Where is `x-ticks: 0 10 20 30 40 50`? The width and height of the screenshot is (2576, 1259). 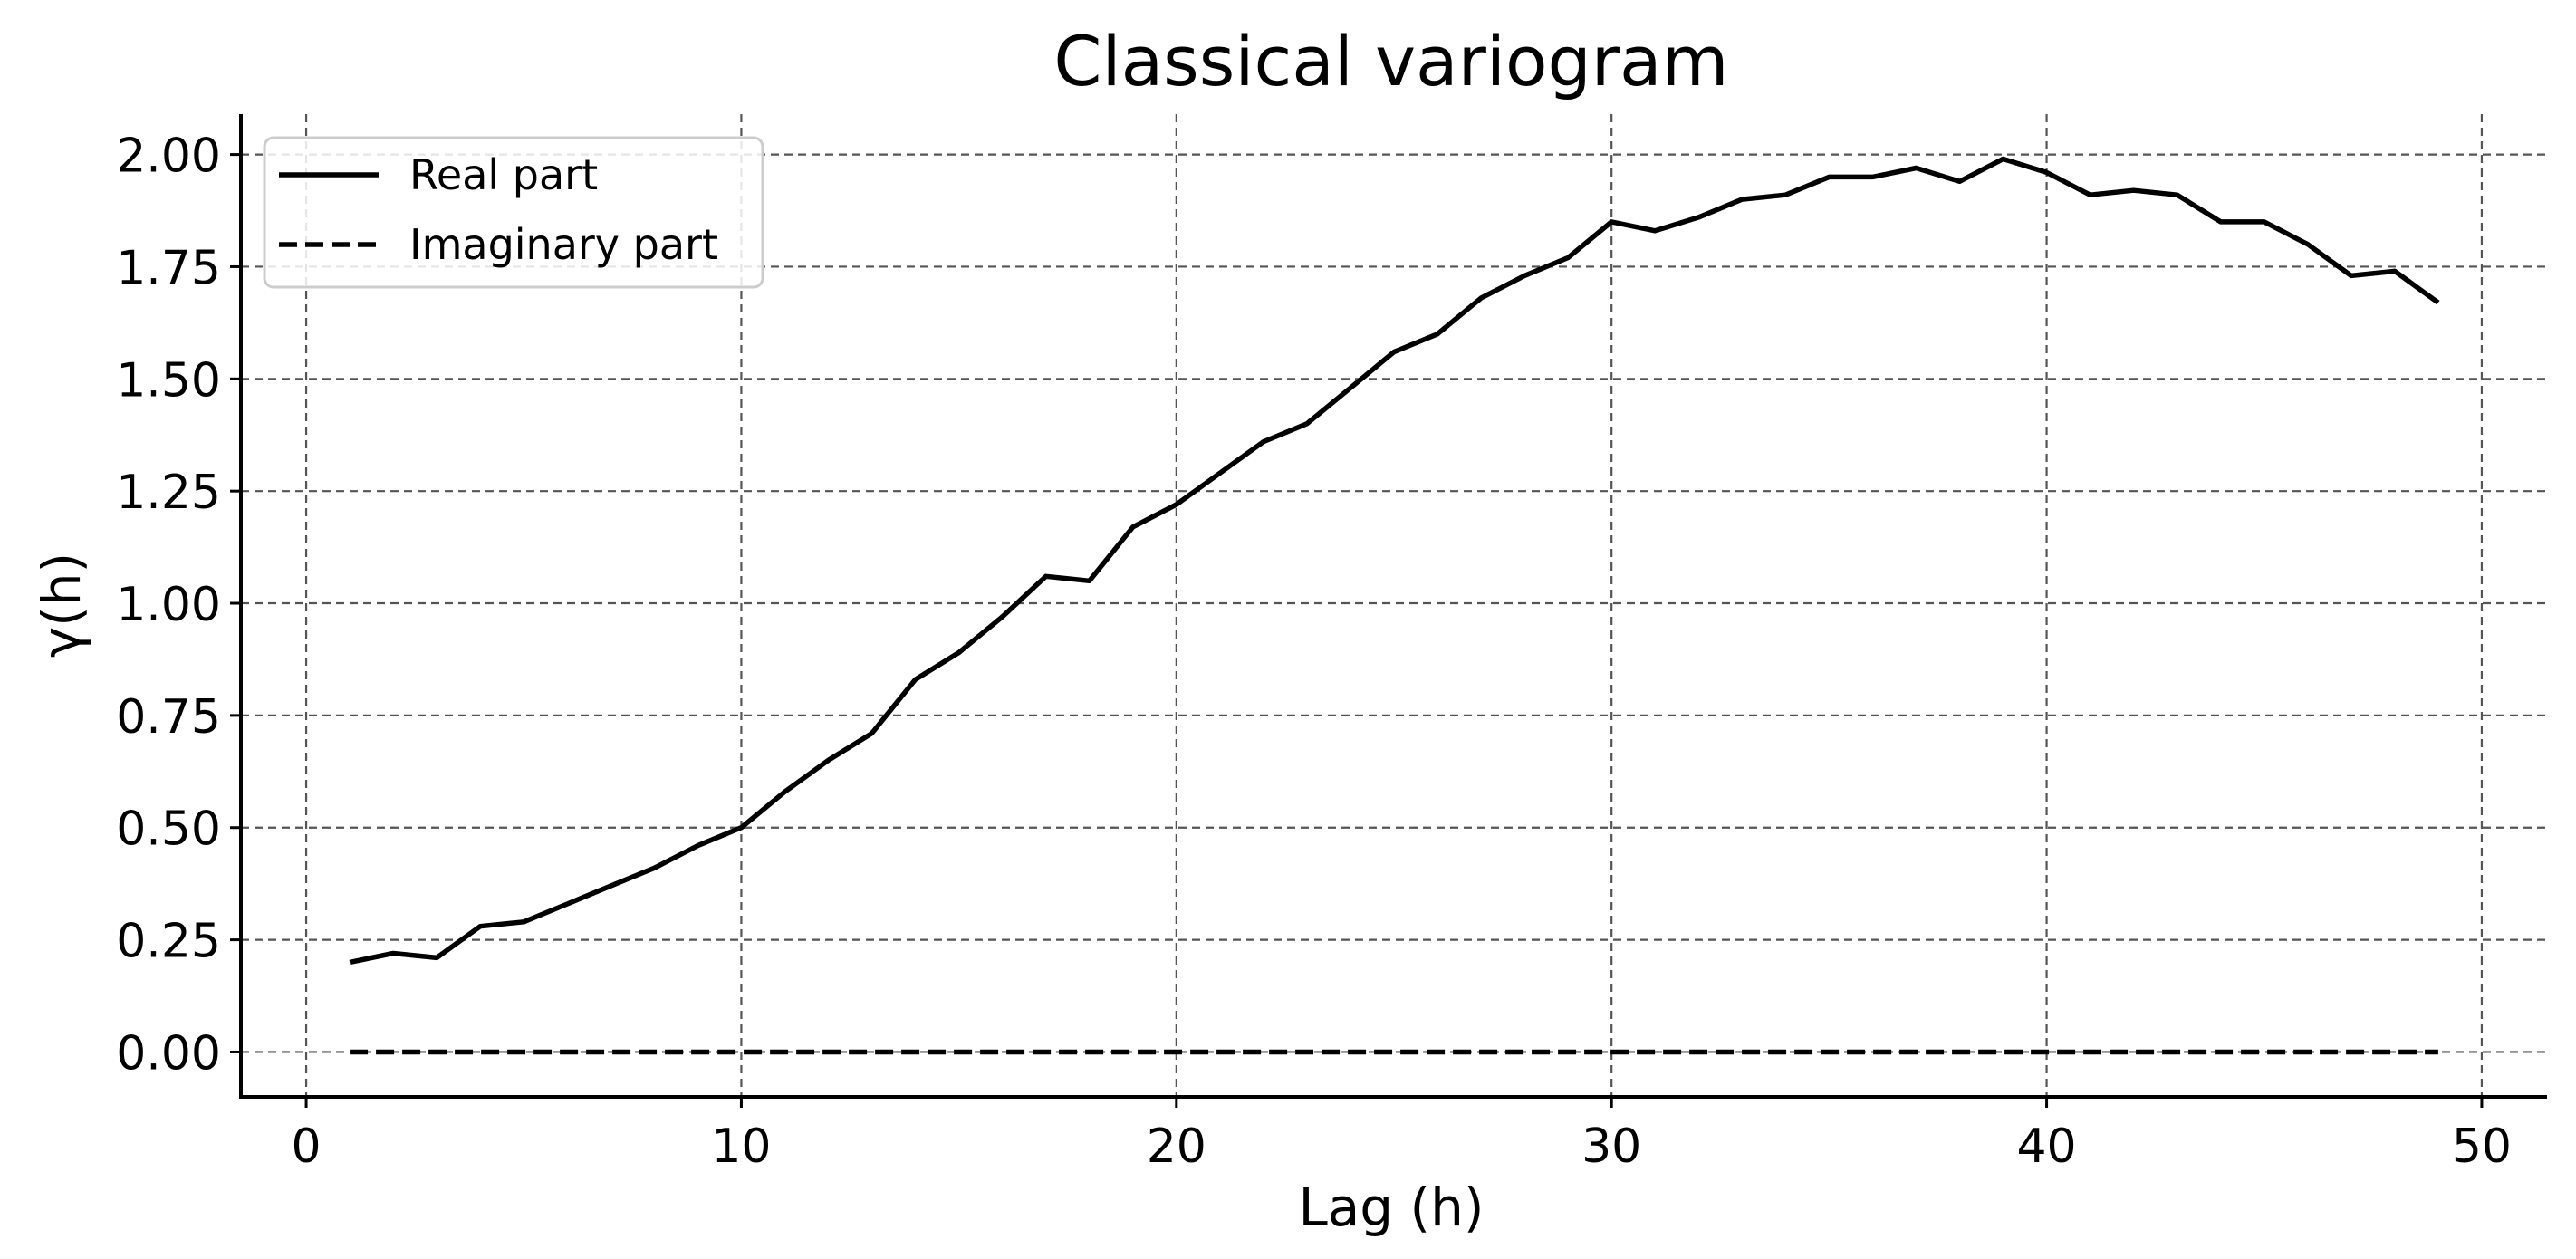 x-ticks: 0 10 20 30 40 50 is located at coordinates (1402, 1136).